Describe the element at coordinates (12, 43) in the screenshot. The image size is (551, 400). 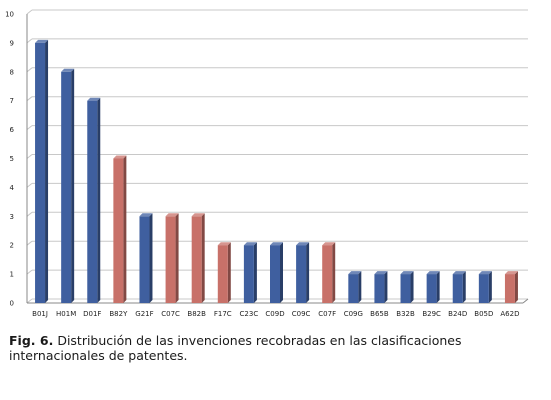
I see `y-tick-label: 9` at that location.